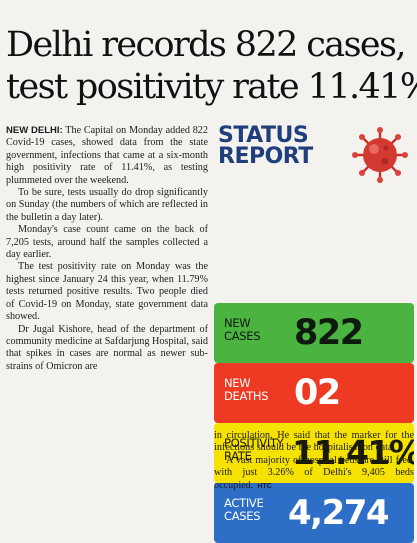 This screenshot has height=543, width=417. What do you see at coordinates (264, 486) in the screenshot?
I see `byline-credit: HTC` at bounding box center [264, 486].